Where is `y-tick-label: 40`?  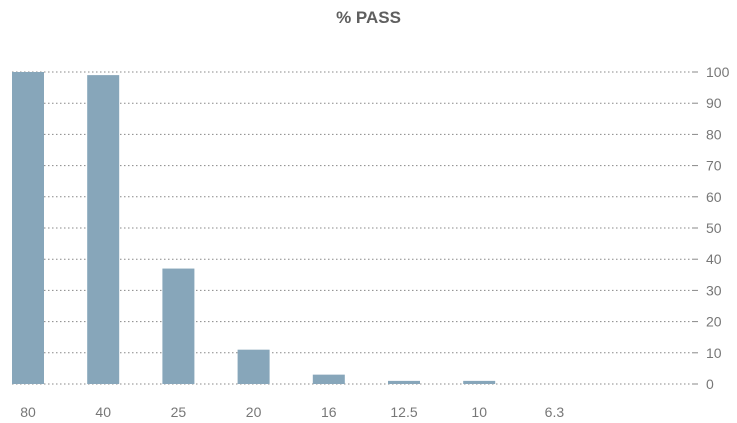 y-tick-label: 40 is located at coordinates (714, 259).